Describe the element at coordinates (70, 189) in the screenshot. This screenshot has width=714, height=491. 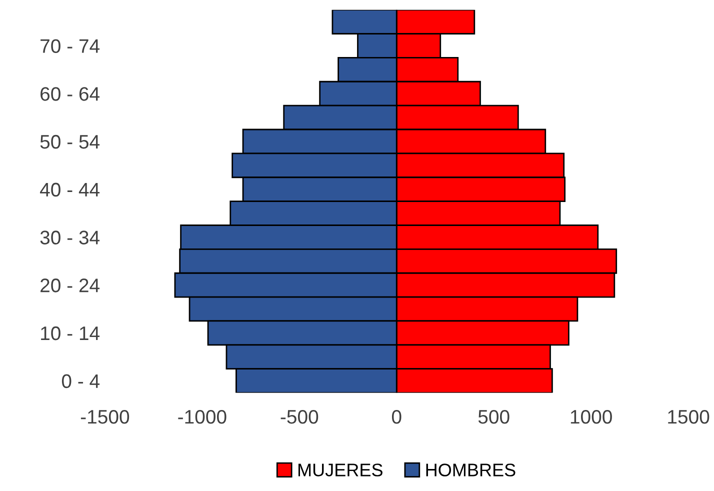
I see `y-tick-label: 40 - 44` at that location.